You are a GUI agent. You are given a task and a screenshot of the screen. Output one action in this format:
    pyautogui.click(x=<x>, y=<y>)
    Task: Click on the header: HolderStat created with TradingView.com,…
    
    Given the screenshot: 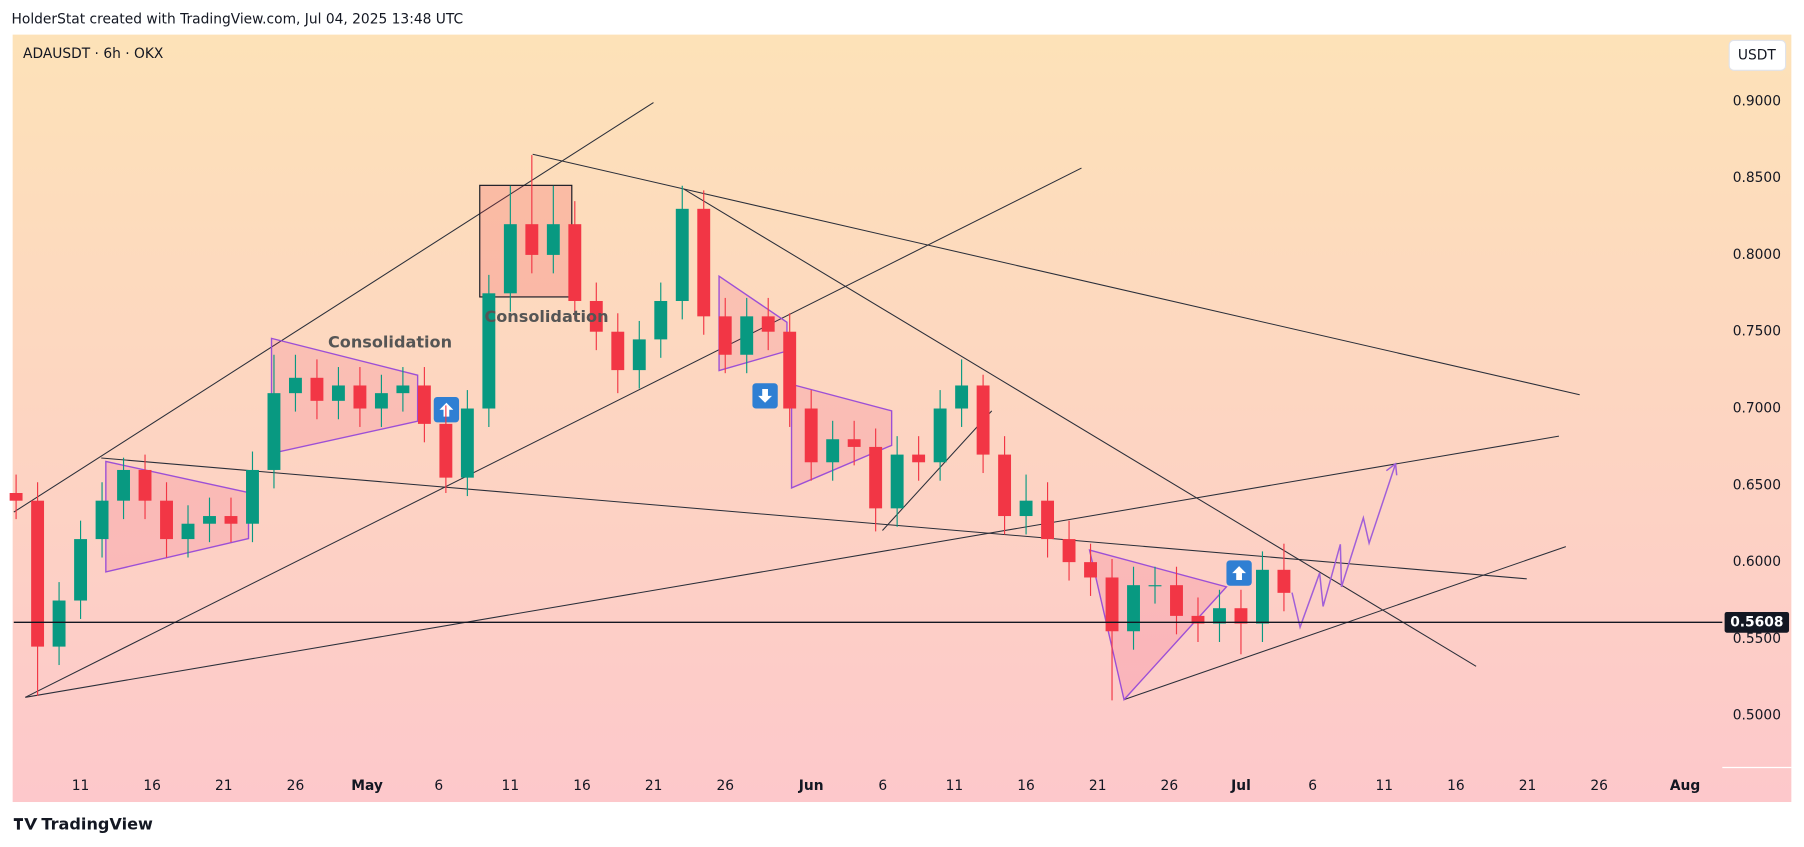 What is the action you would take?
    pyautogui.click(x=238, y=20)
    